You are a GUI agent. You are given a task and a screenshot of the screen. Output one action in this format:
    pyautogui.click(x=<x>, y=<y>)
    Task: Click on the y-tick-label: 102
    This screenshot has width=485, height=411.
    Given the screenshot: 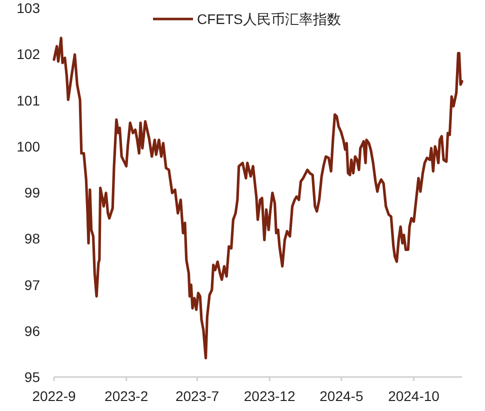 What is the action you would take?
    pyautogui.click(x=28, y=54)
    